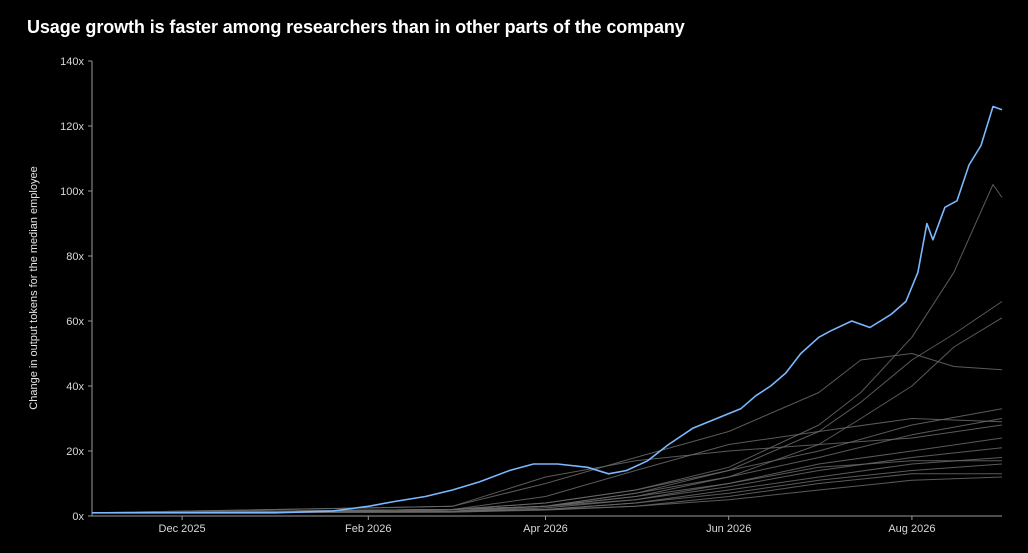 This screenshot has width=1028, height=553. I want to click on x-tick-label: Apr 2026, so click(545, 529).